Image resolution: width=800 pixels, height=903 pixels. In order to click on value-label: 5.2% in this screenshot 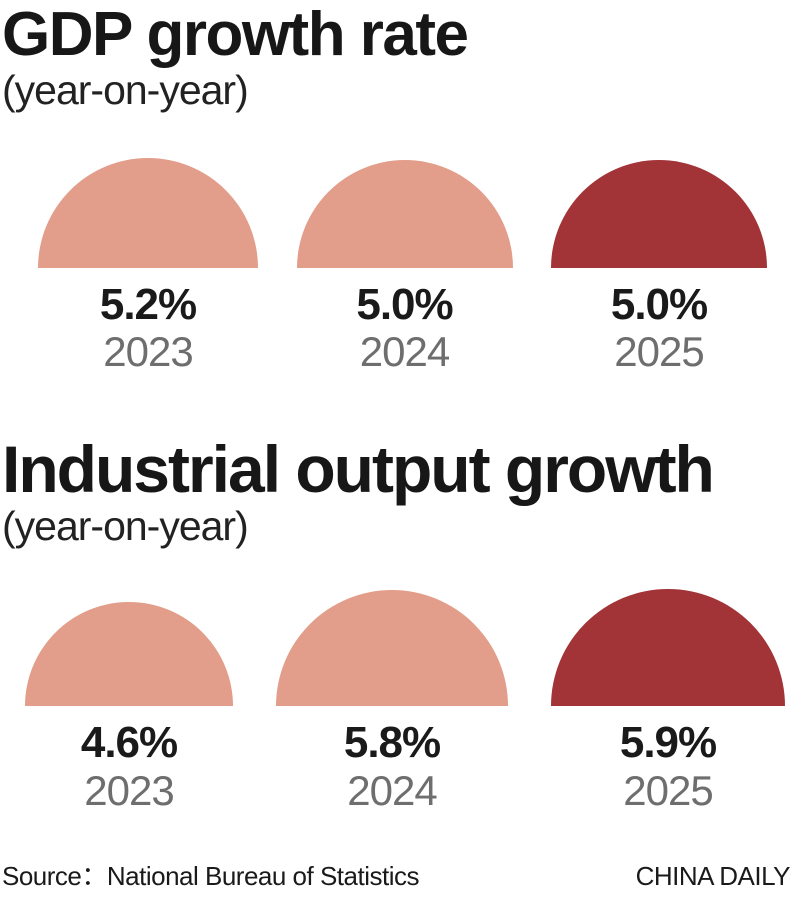, I will do `click(148, 305)`.